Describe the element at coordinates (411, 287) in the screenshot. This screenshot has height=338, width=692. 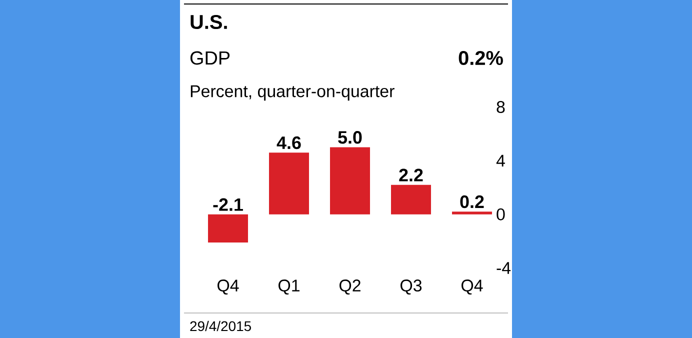
I see `x-tick-label: Q3` at that location.